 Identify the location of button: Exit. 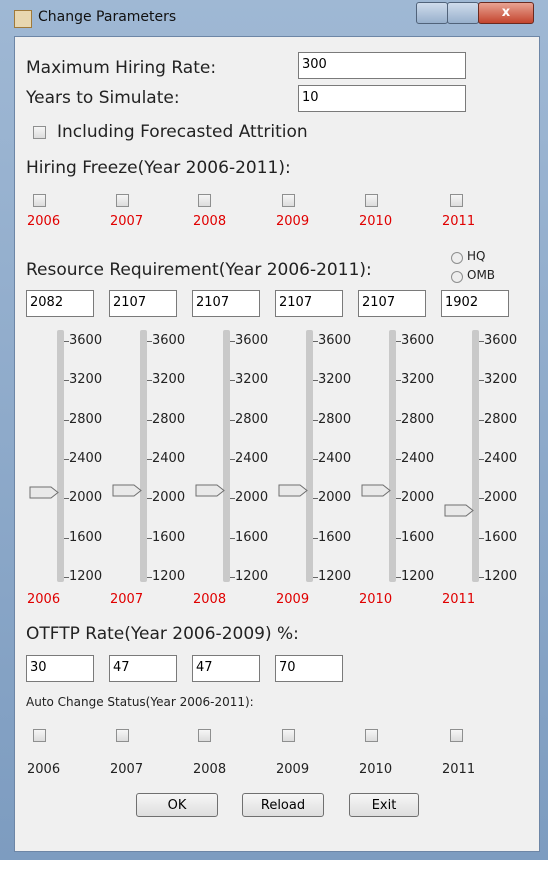
(384, 805).